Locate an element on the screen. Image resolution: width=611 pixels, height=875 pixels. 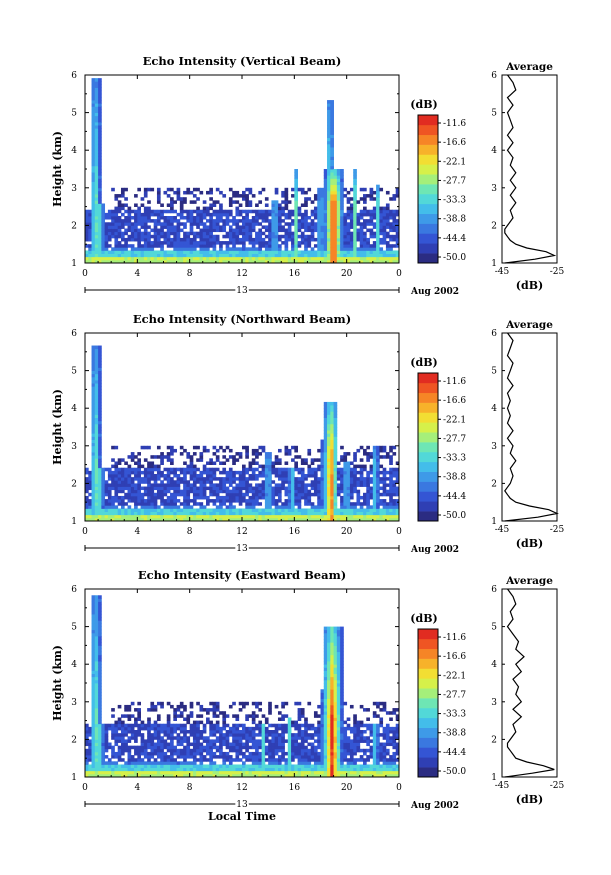
average-profile-line is located at coordinates (529, 683).